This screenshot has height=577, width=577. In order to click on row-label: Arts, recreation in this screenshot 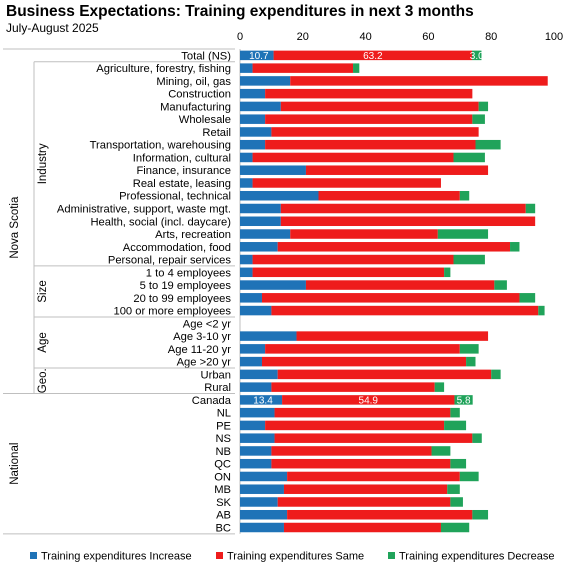, I will do `click(193, 235)`.